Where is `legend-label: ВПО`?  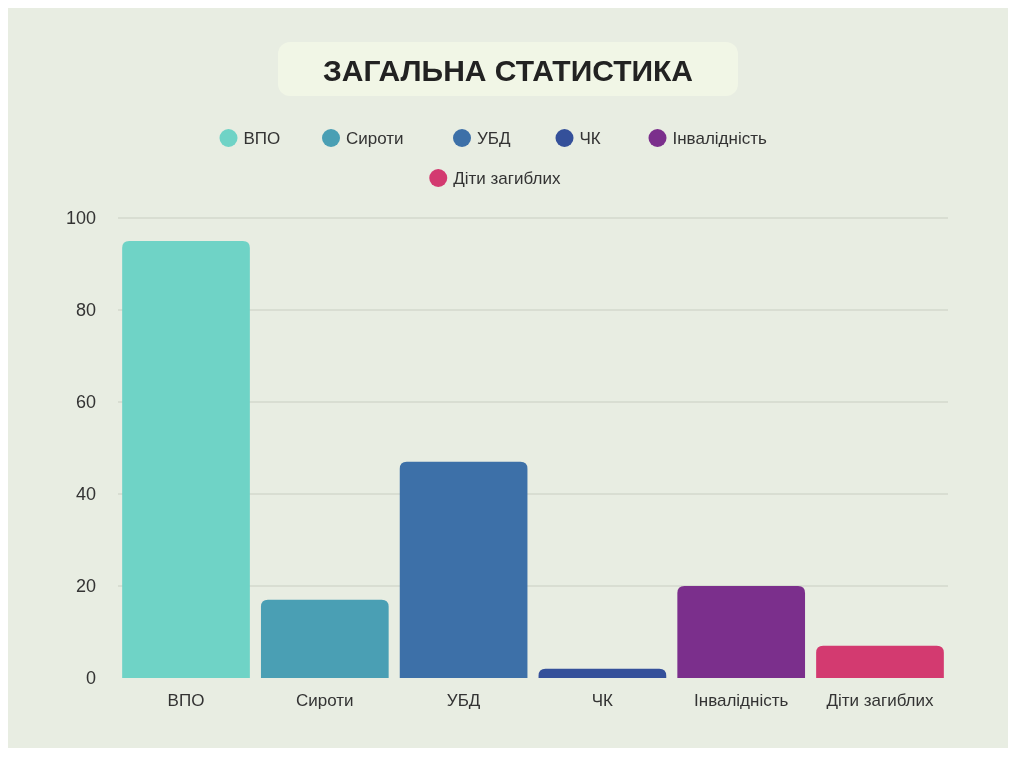 legend-label: ВПО is located at coordinates (262, 138).